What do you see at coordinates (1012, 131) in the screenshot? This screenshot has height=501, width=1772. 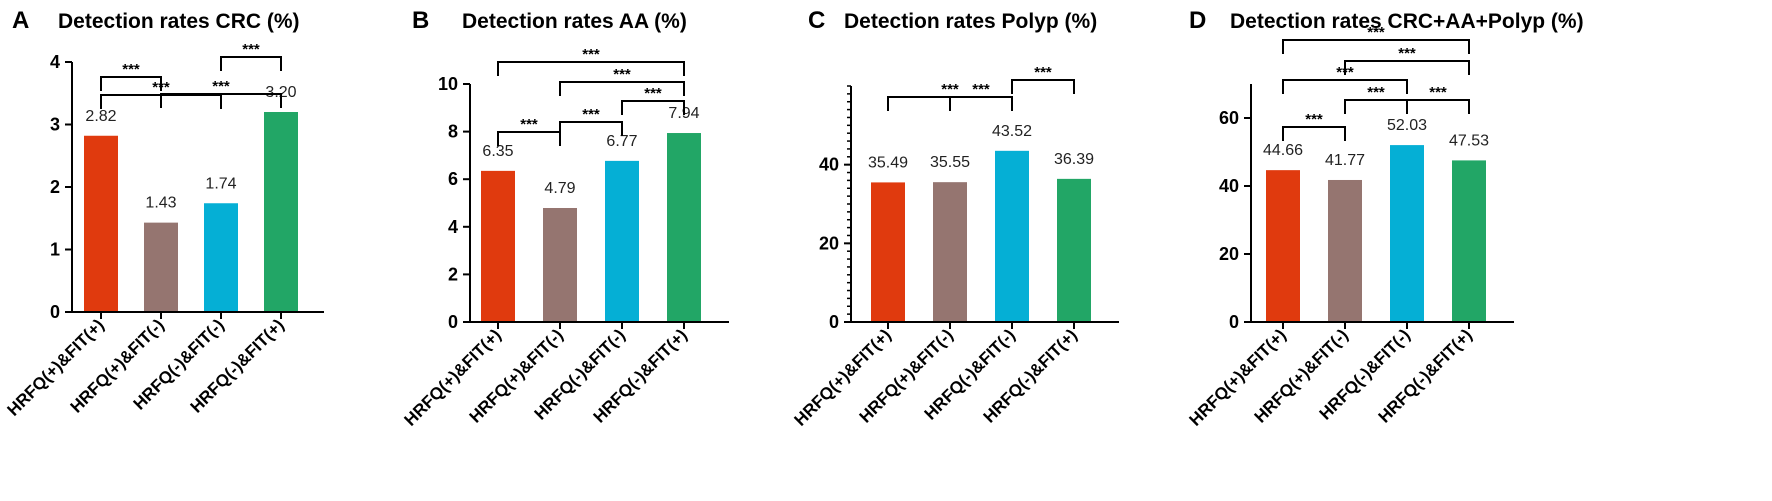 I see `bar-value-label: 43.52` at bounding box center [1012, 131].